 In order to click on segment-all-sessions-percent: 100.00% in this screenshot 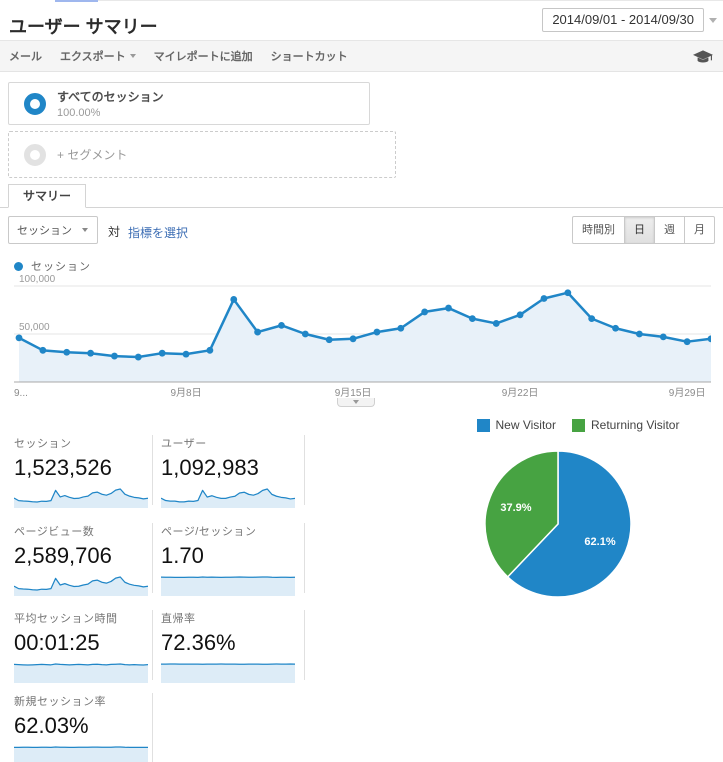, I will do `click(79, 113)`.